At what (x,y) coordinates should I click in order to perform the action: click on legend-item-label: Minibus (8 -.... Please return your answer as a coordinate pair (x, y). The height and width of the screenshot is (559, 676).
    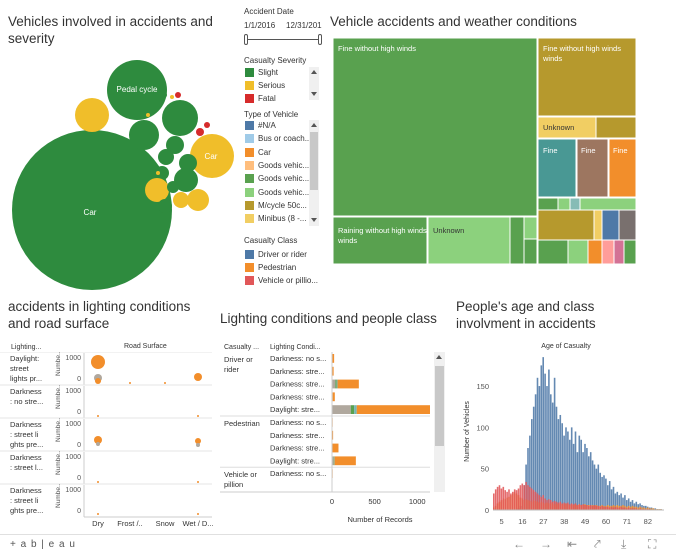
    Looking at the image, I should click on (282, 219).